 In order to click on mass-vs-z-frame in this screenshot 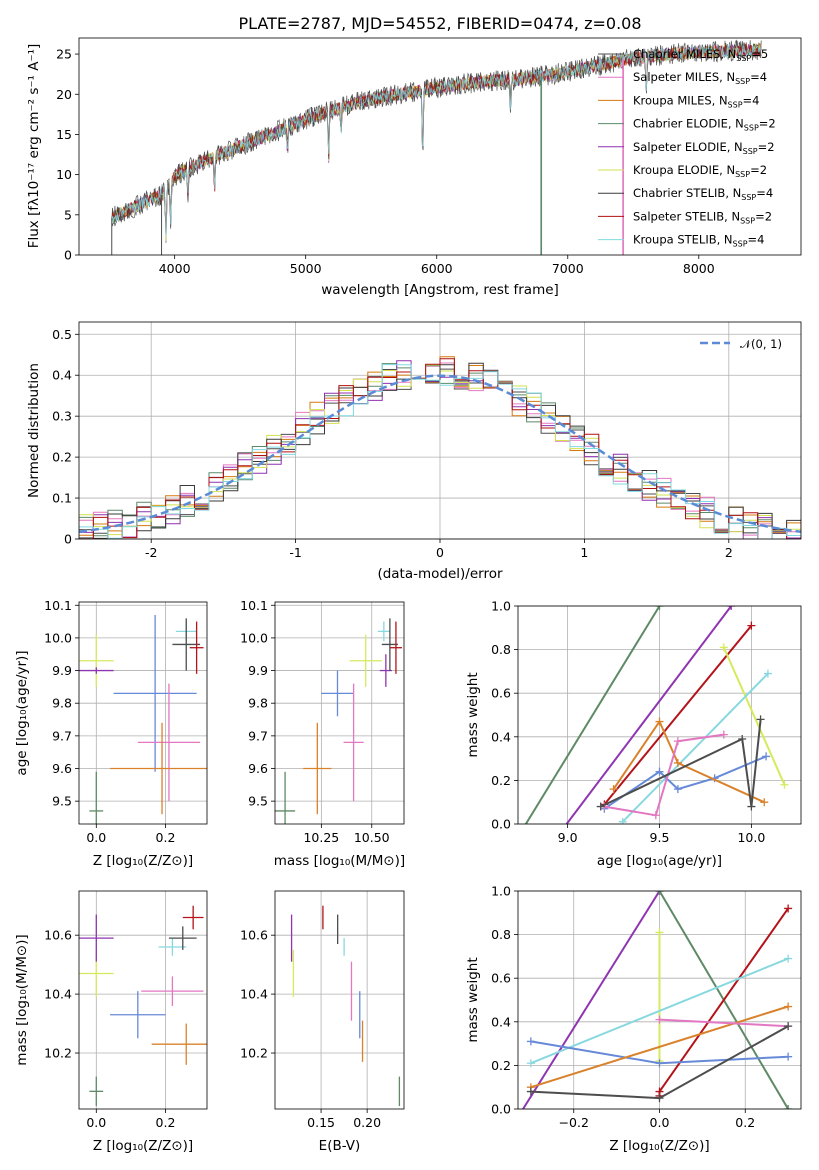, I will do `click(143, 1000)`.